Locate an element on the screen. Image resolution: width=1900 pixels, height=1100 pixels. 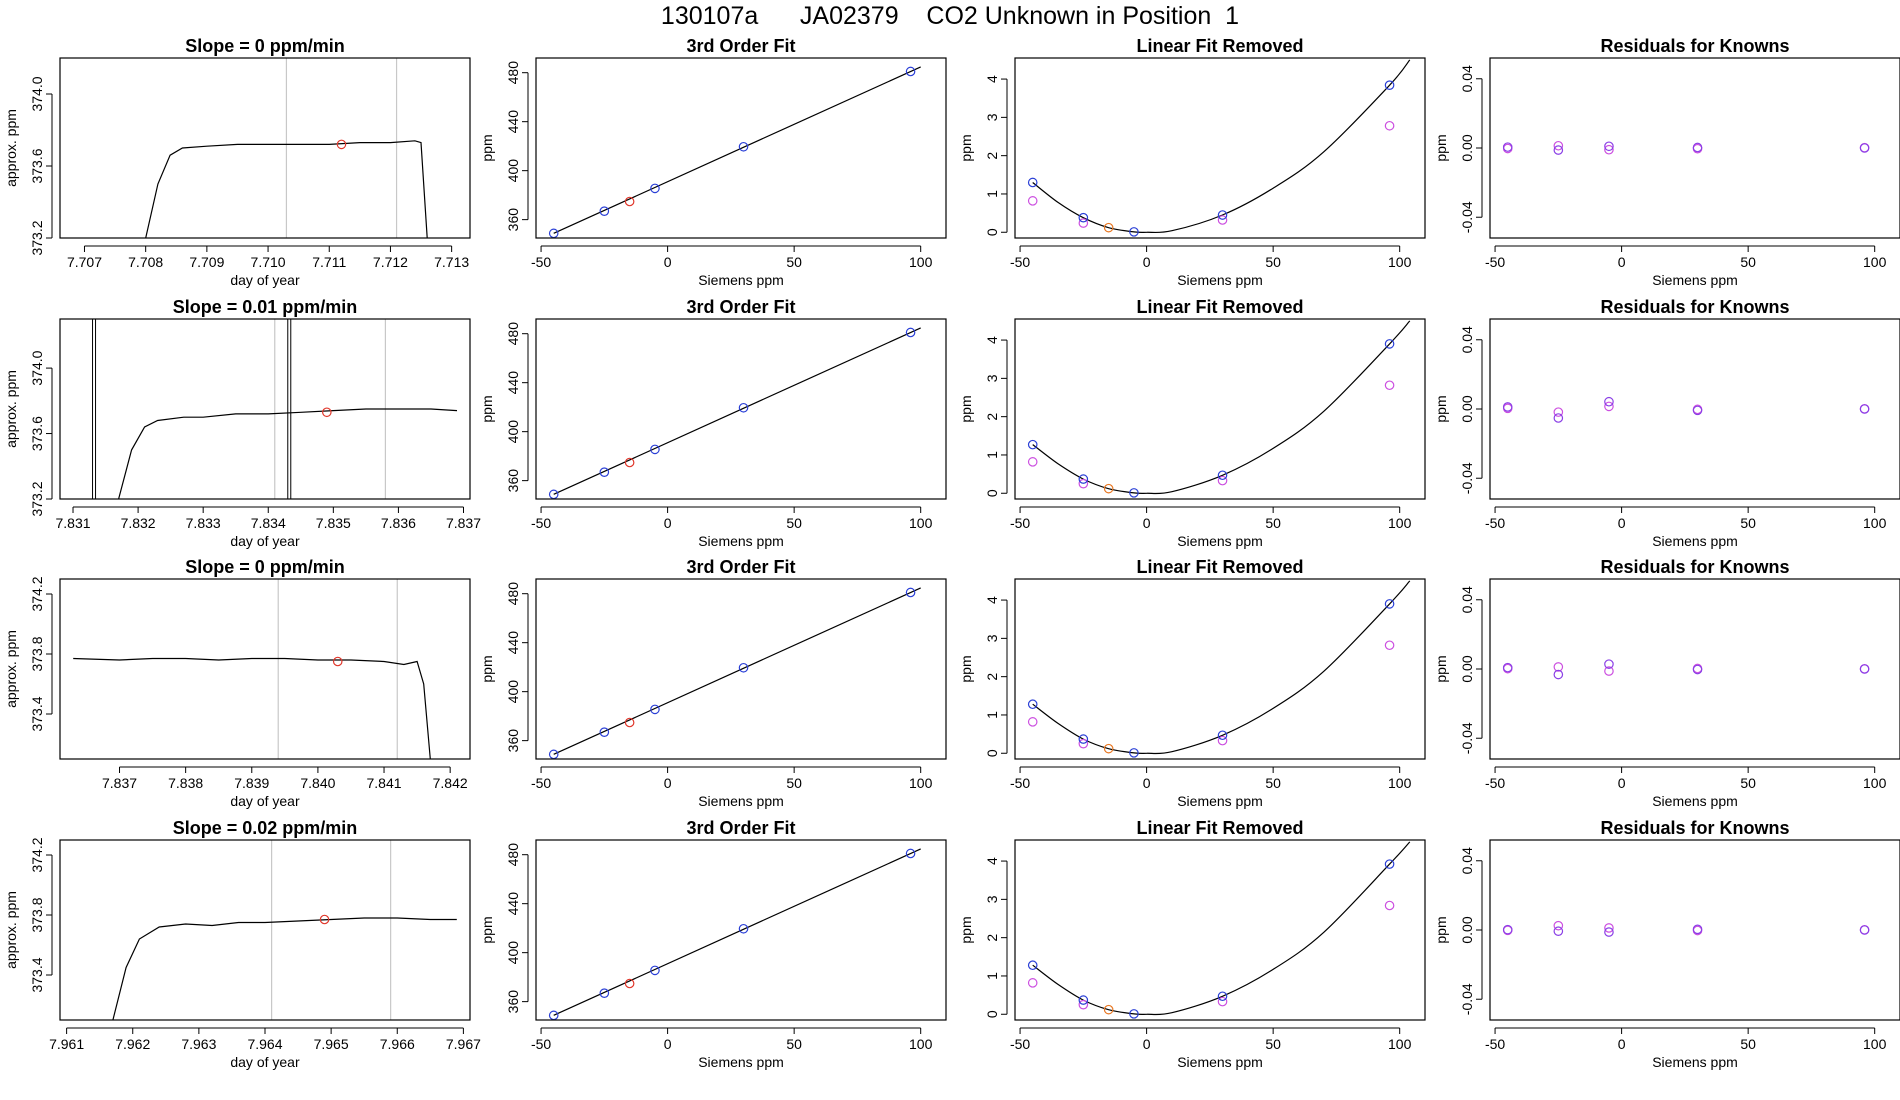
y-tick-label: 440 is located at coordinates (513, 643).